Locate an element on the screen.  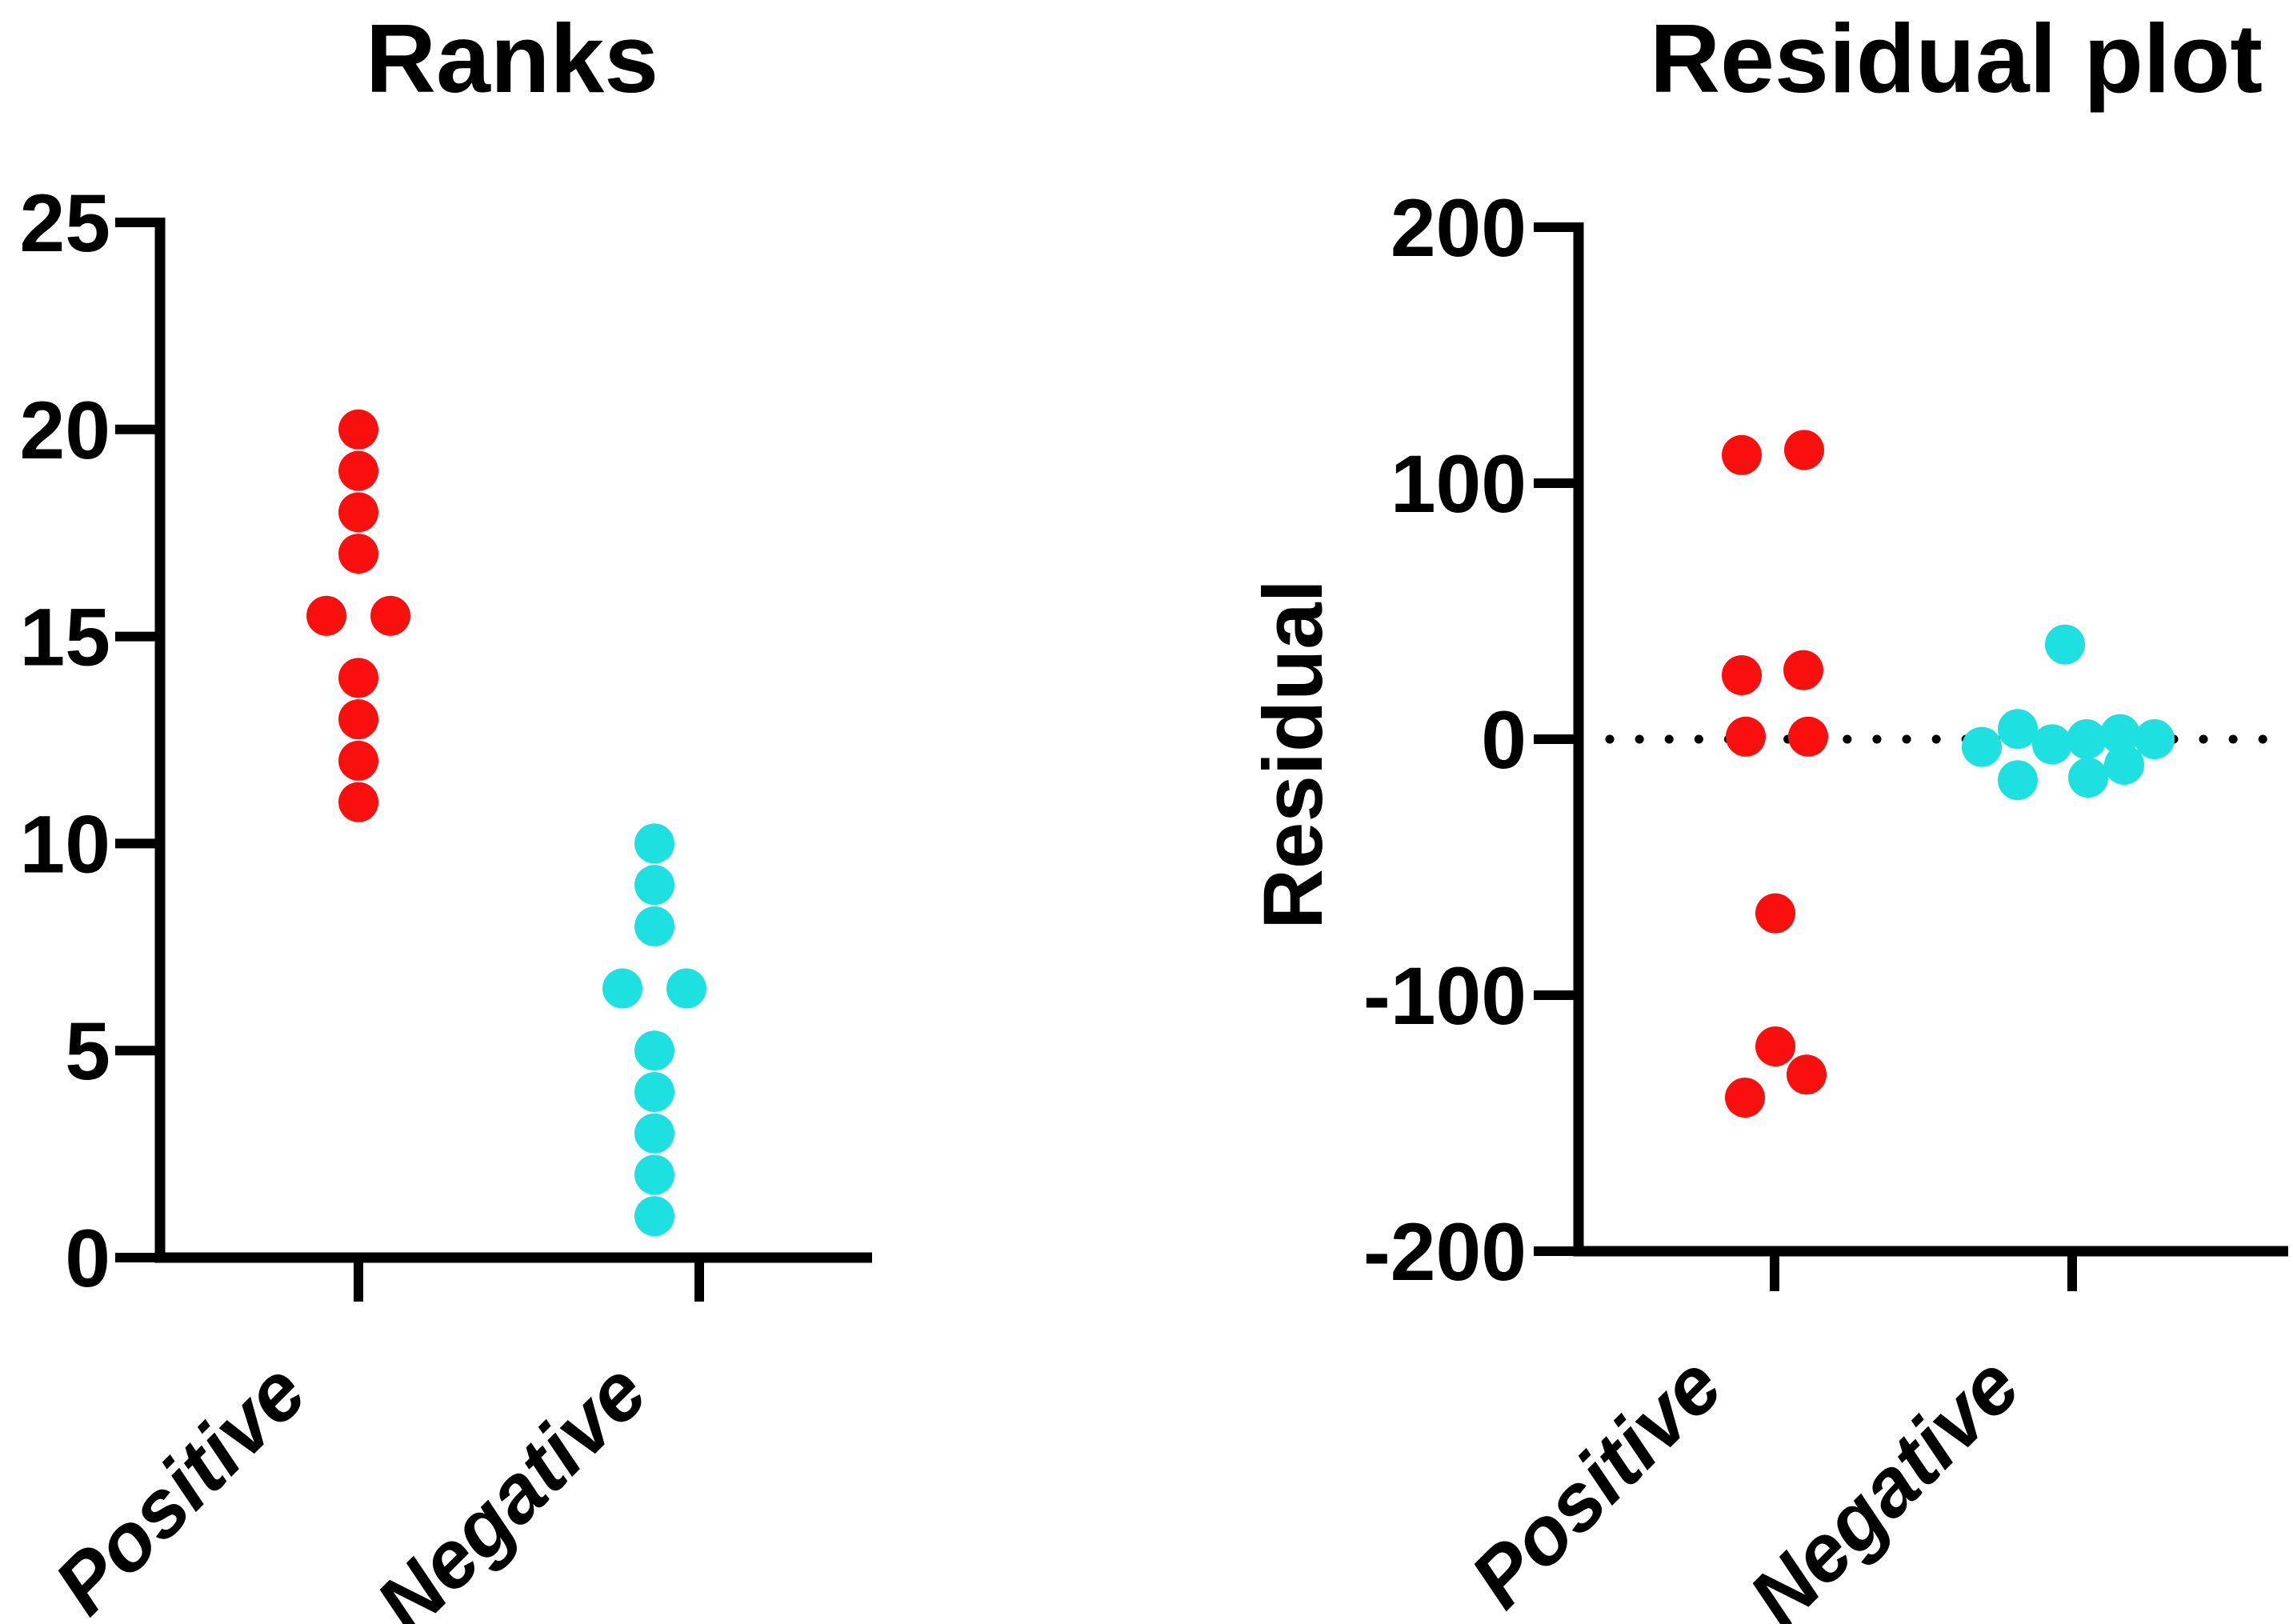
residual-title: Residual plot is located at coordinates (1957, 58).